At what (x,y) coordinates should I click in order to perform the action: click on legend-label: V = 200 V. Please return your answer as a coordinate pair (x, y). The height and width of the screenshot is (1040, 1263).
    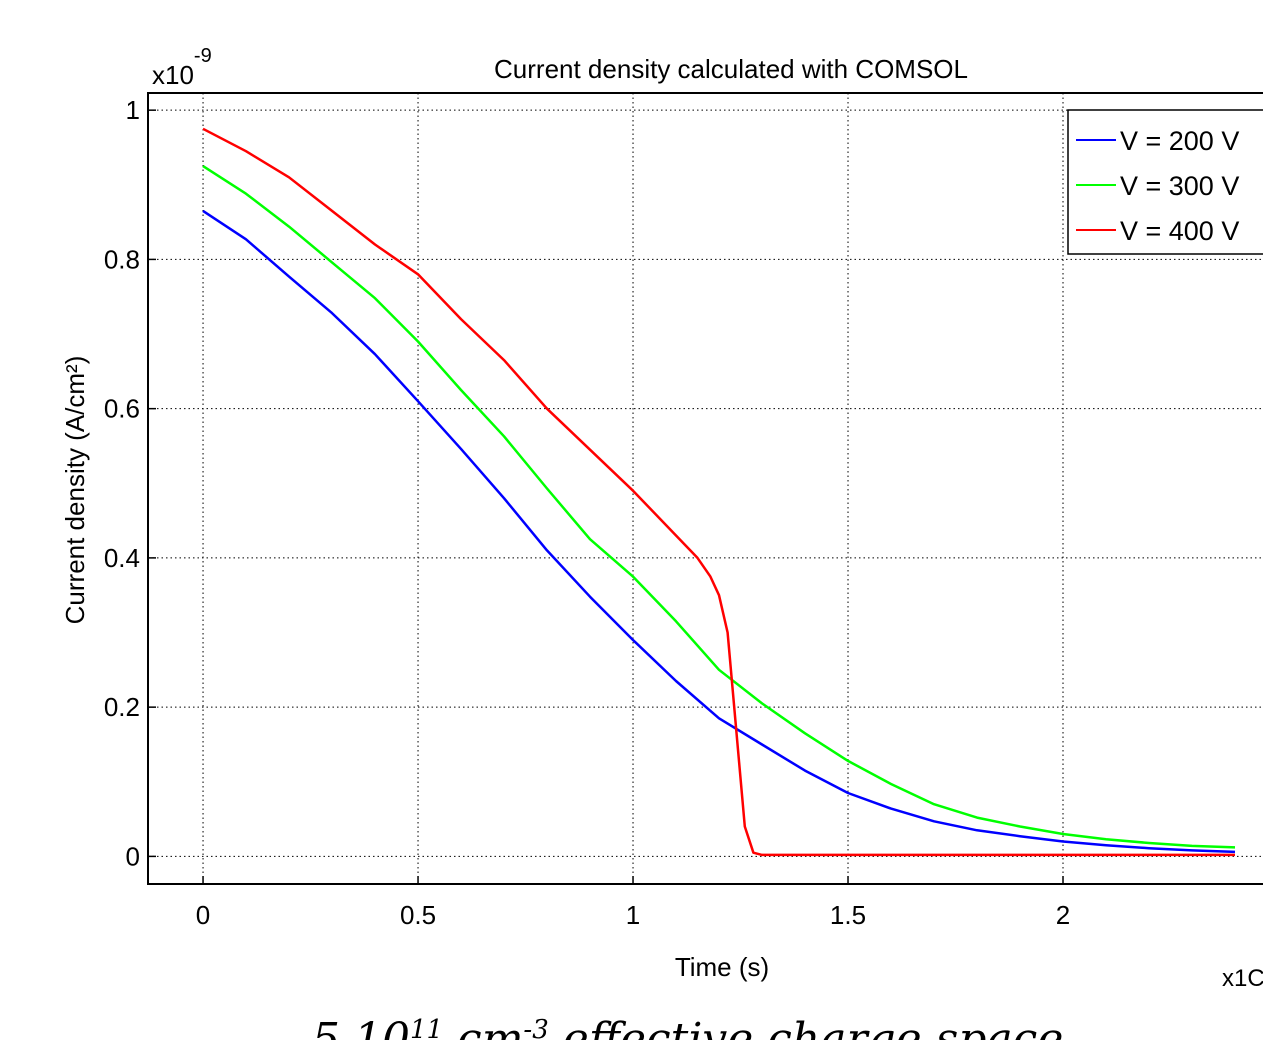
    Looking at the image, I should click on (1179, 141).